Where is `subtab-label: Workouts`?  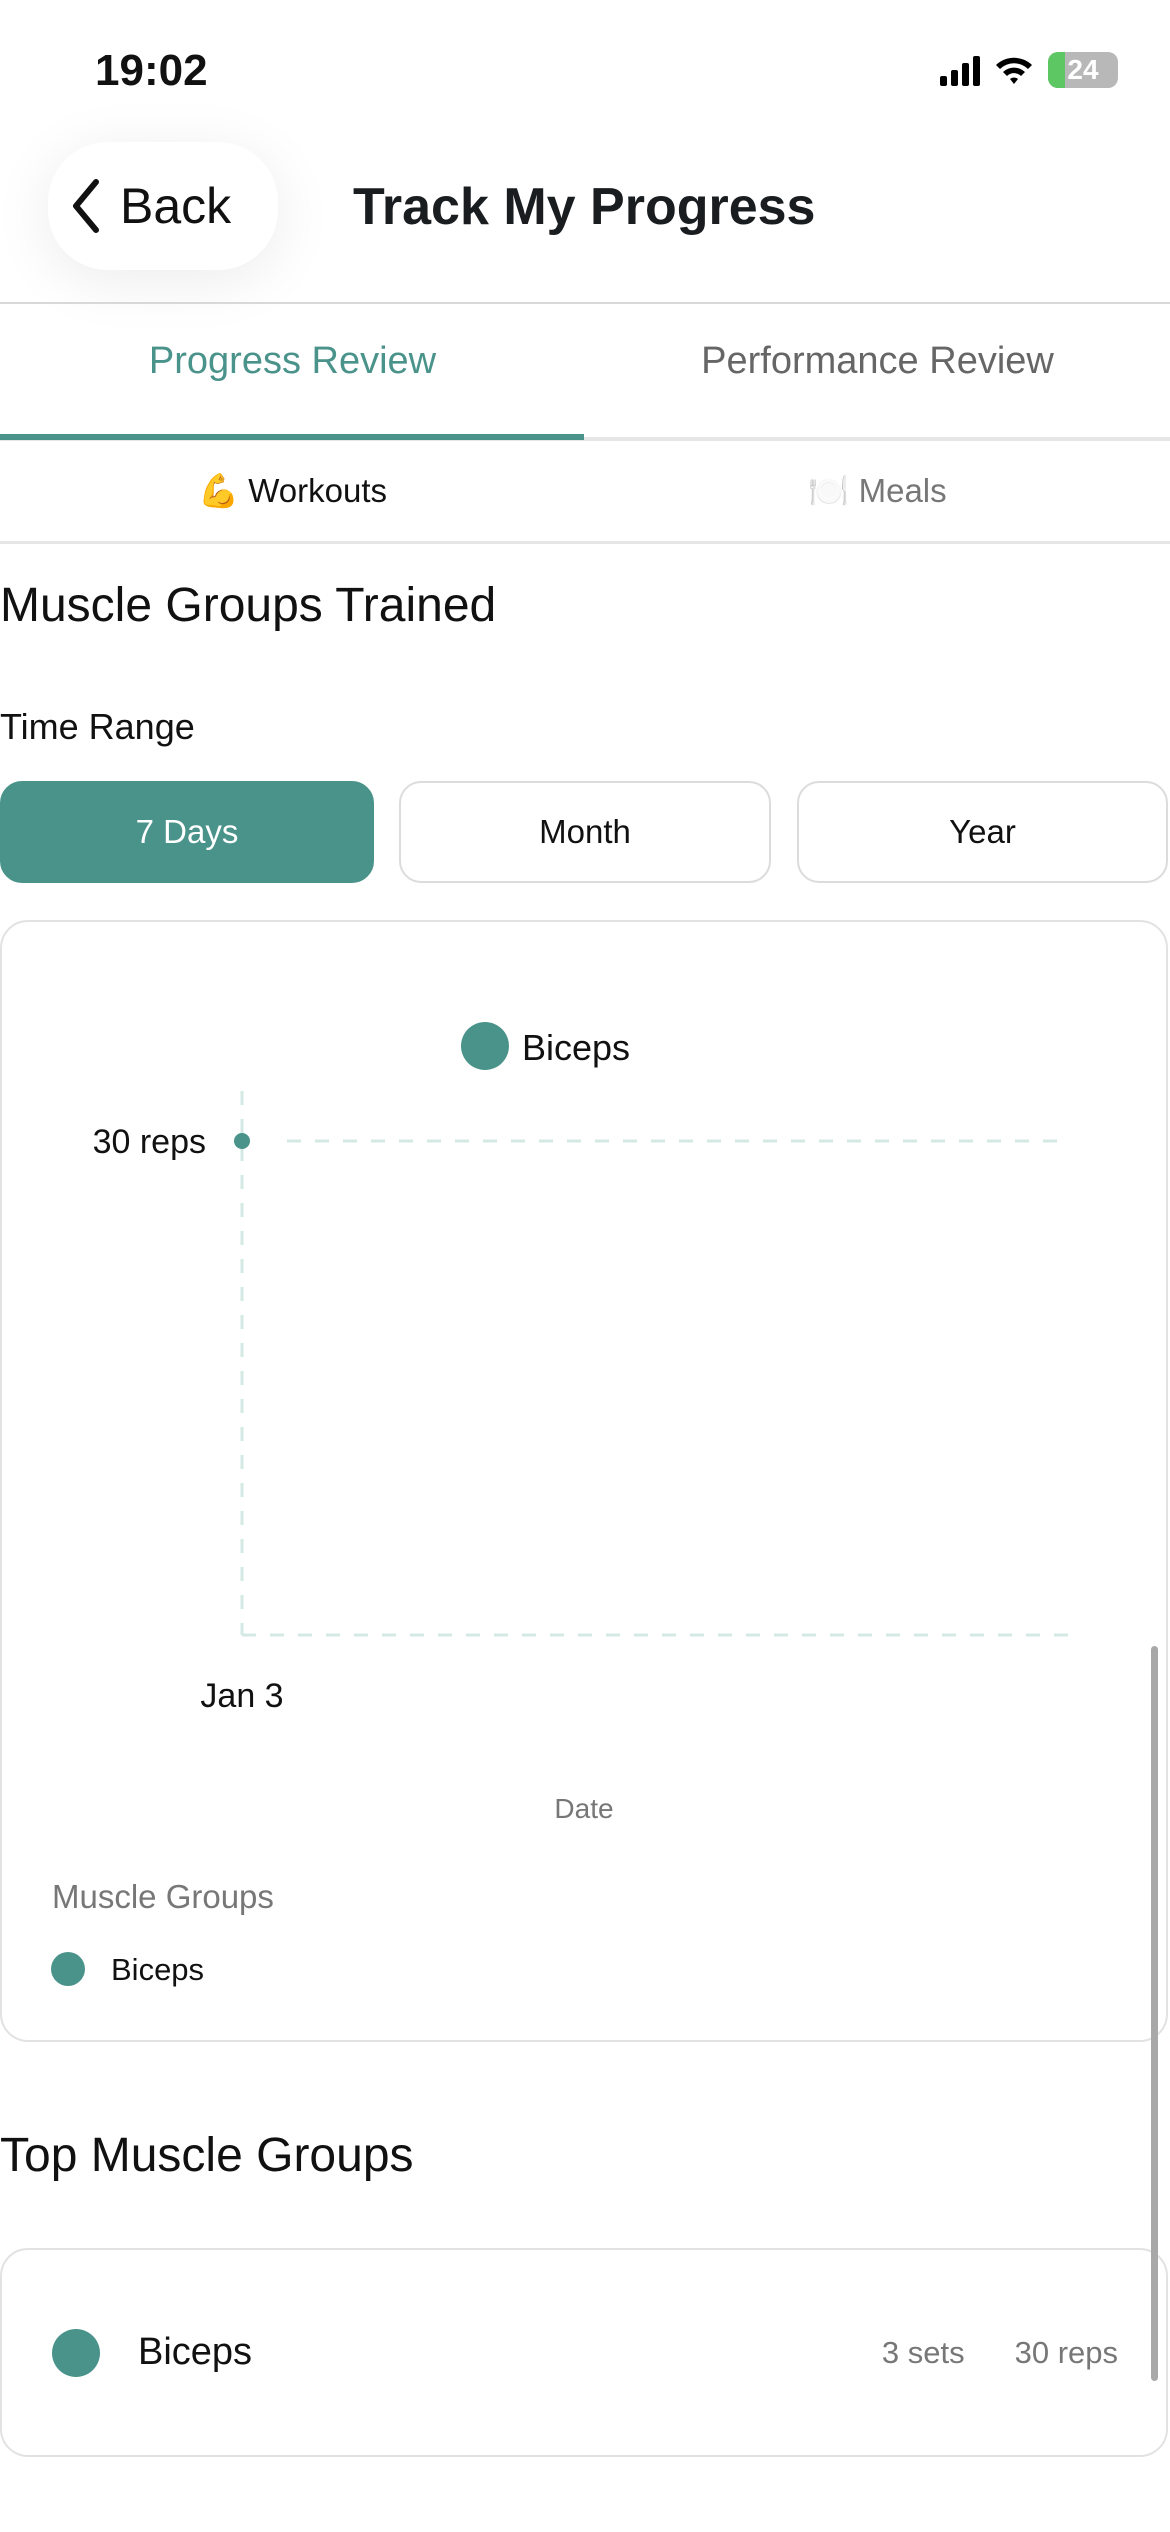 subtab-label: Workouts is located at coordinates (318, 490).